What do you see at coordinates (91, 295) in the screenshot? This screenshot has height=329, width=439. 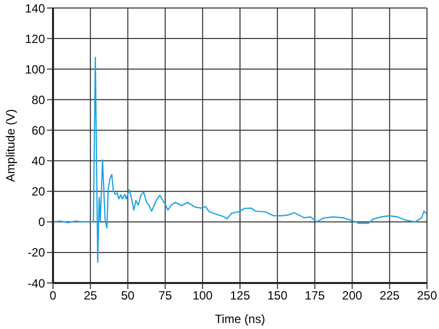 I see `x-tick-label: 25` at bounding box center [91, 295].